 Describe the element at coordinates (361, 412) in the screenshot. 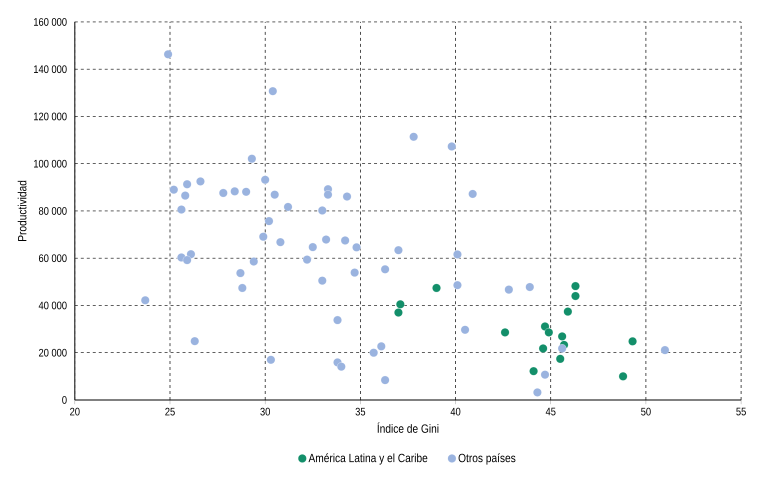

I see `x-tick-label: 35` at that location.